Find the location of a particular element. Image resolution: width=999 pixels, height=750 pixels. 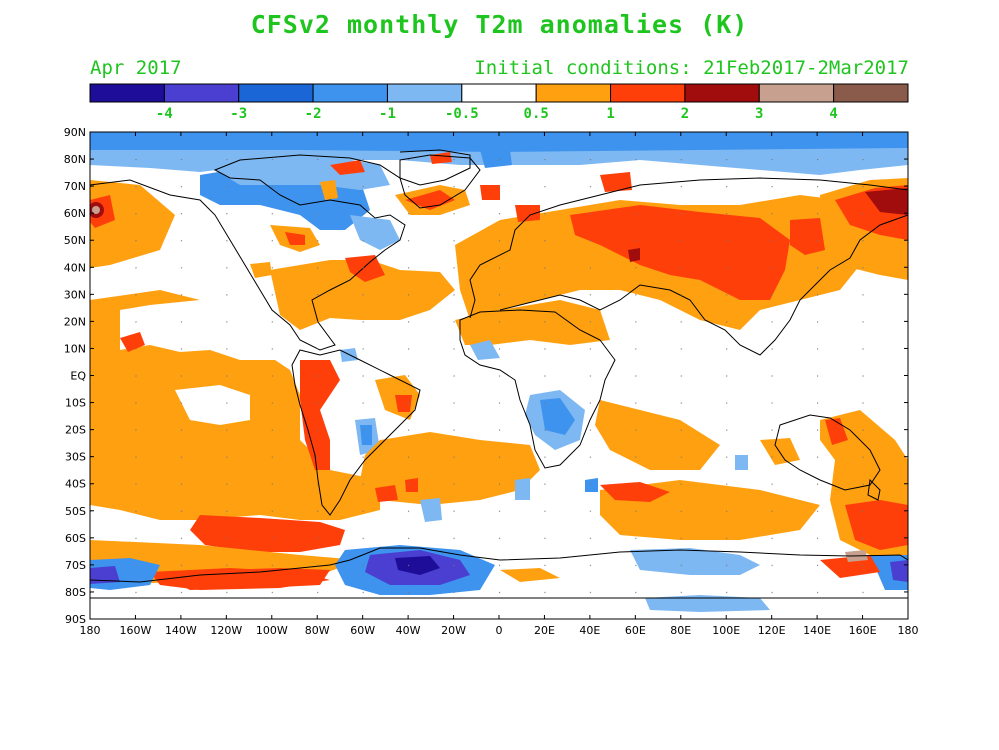

lat-tick-label: 10N is located at coordinates (75, 348).